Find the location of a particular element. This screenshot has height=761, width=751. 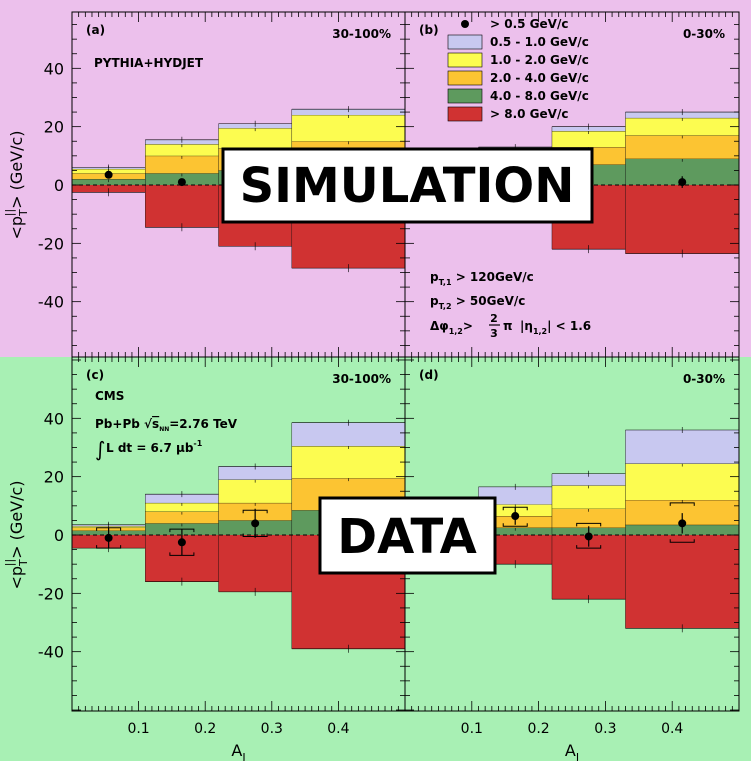

bar-d-bin3-s4 is located at coordinates (682, 446).